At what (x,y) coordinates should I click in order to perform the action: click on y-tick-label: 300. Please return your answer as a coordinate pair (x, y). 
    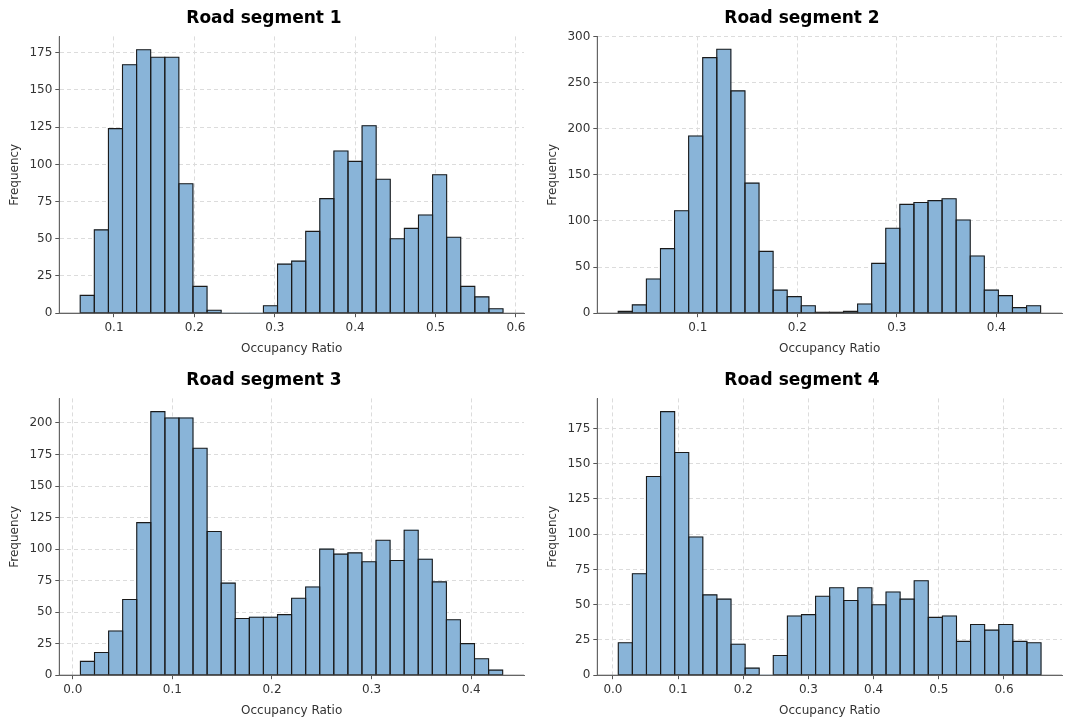
    Looking at the image, I should click on (579, 35).